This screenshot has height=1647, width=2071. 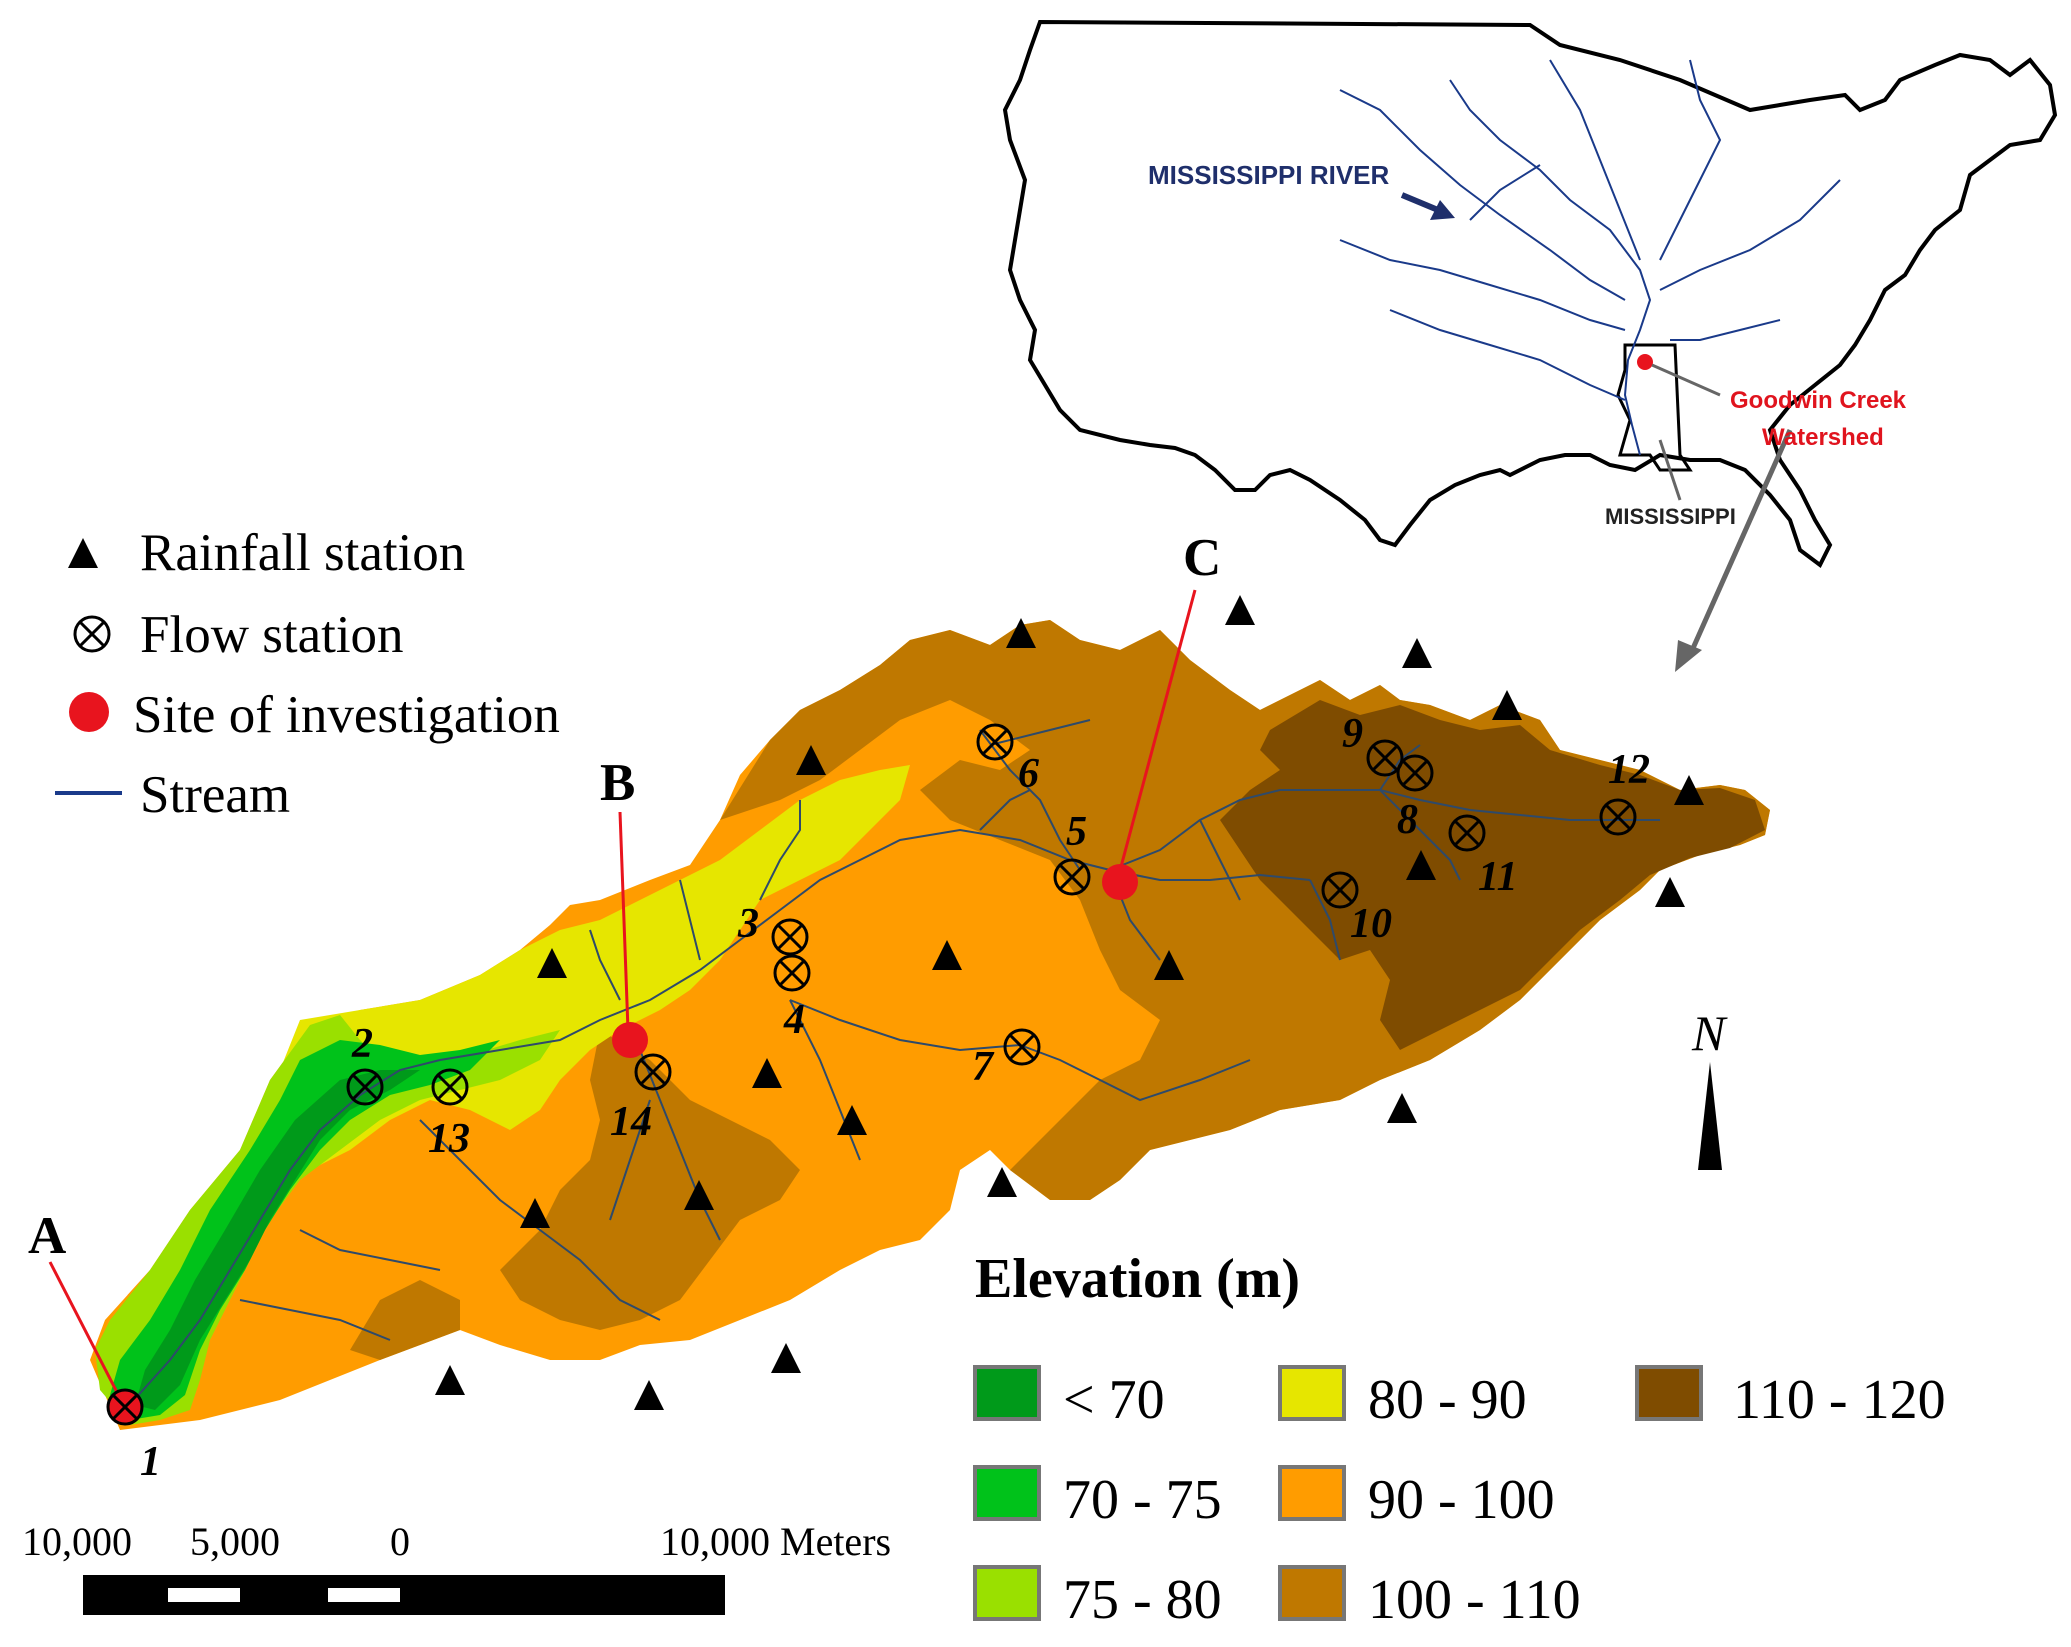 What do you see at coordinates (1028, 774) in the screenshot?
I see `flow-station-label-6: 6` at bounding box center [1028, 774].